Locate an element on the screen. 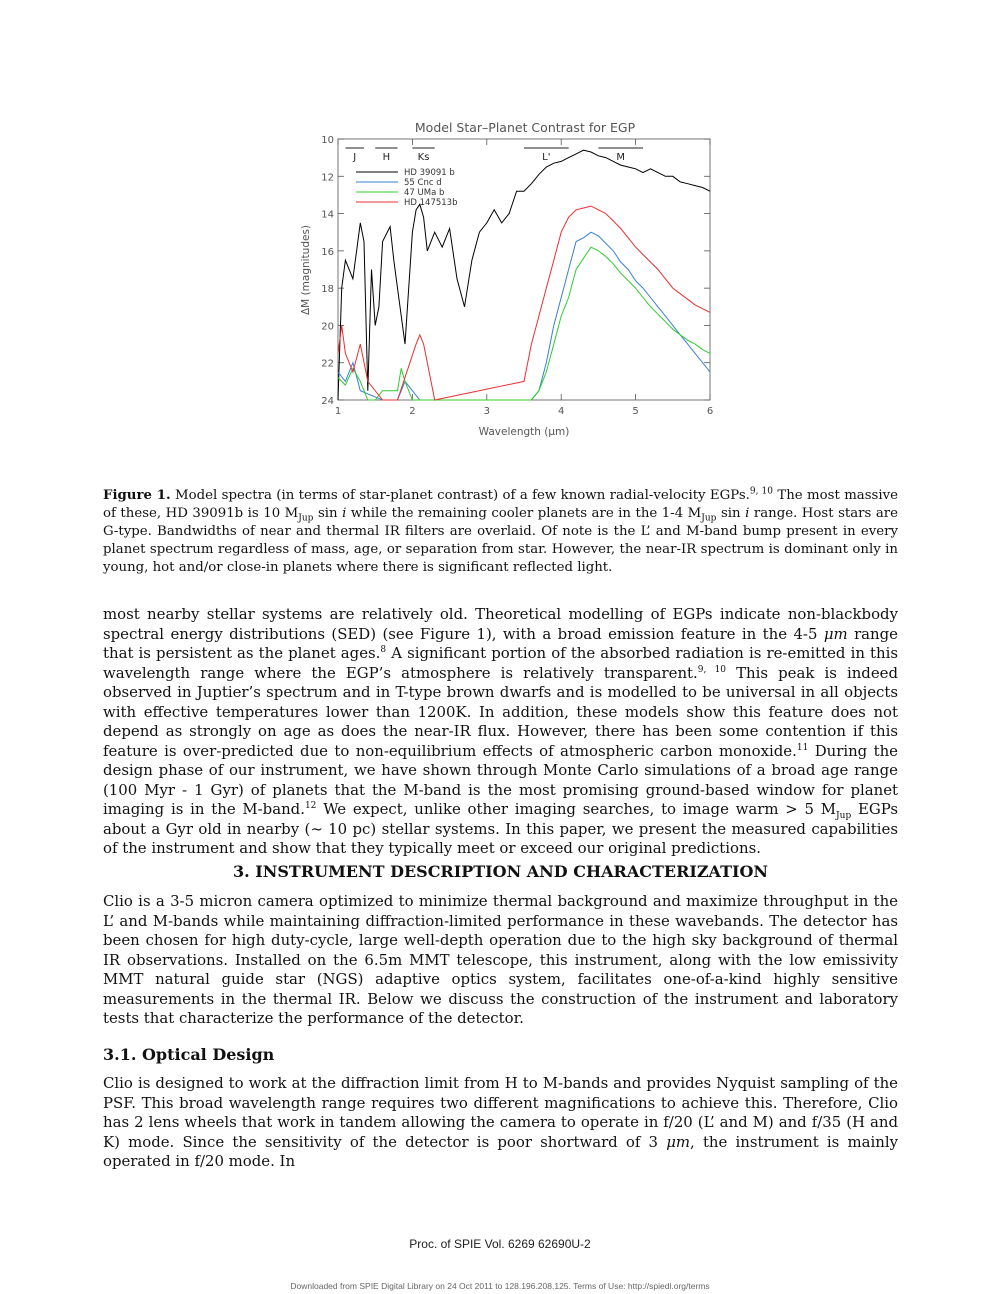 This screenshot has width=1000, height=1294. x-axis-label: Wavelength (μm) is located at coordinates (524, 432).